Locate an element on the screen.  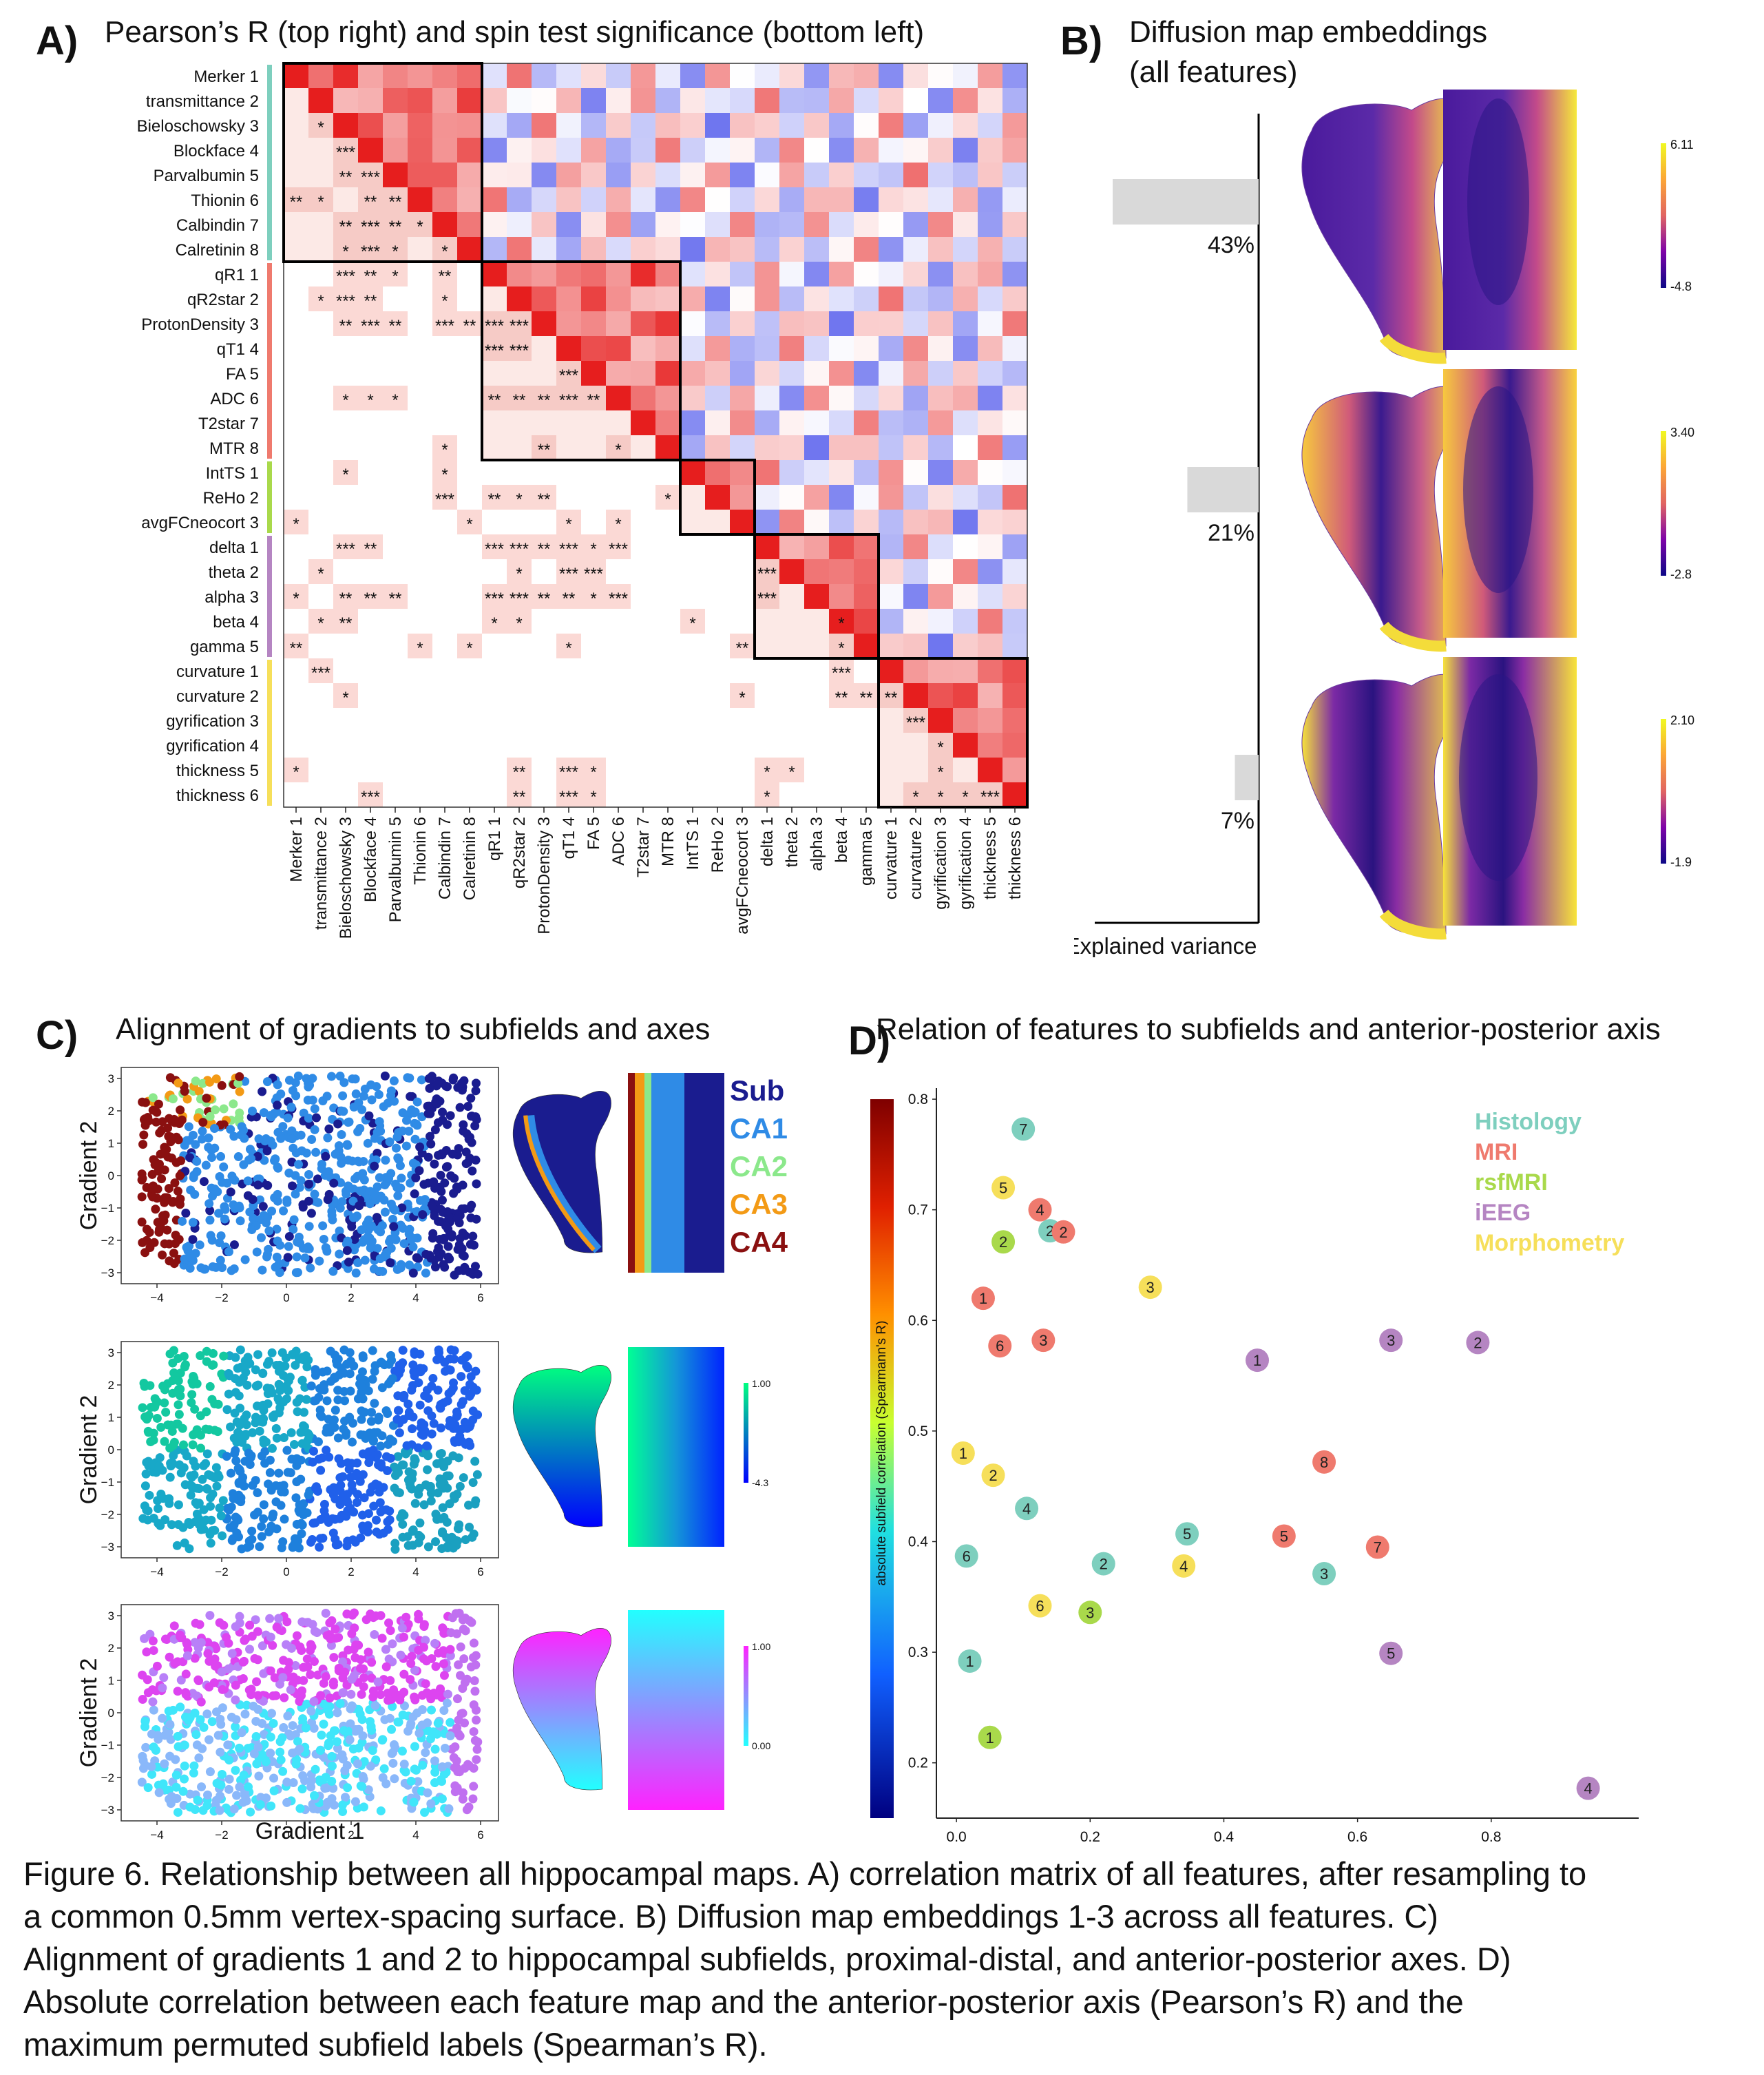
row-label: Calretinin 8 is located at coordinates (217, 251).